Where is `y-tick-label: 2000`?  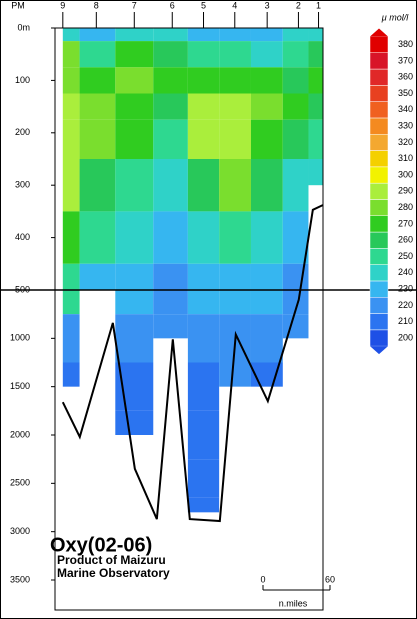
y-tick-label: 2000 is located at coordinates (20, 434).